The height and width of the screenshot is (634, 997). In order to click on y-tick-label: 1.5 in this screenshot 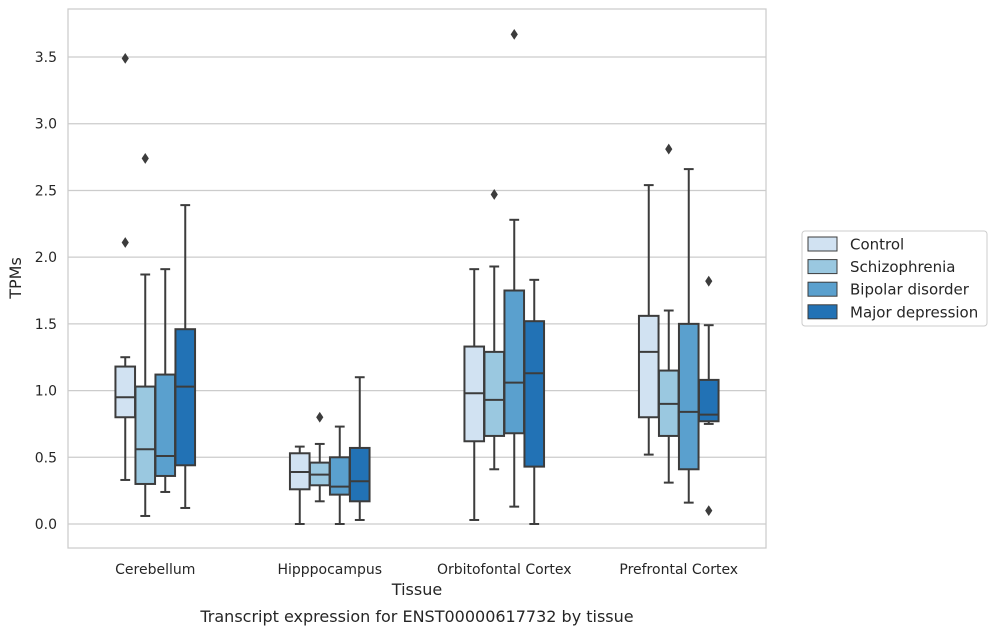, I will do `click(46, 325)`.